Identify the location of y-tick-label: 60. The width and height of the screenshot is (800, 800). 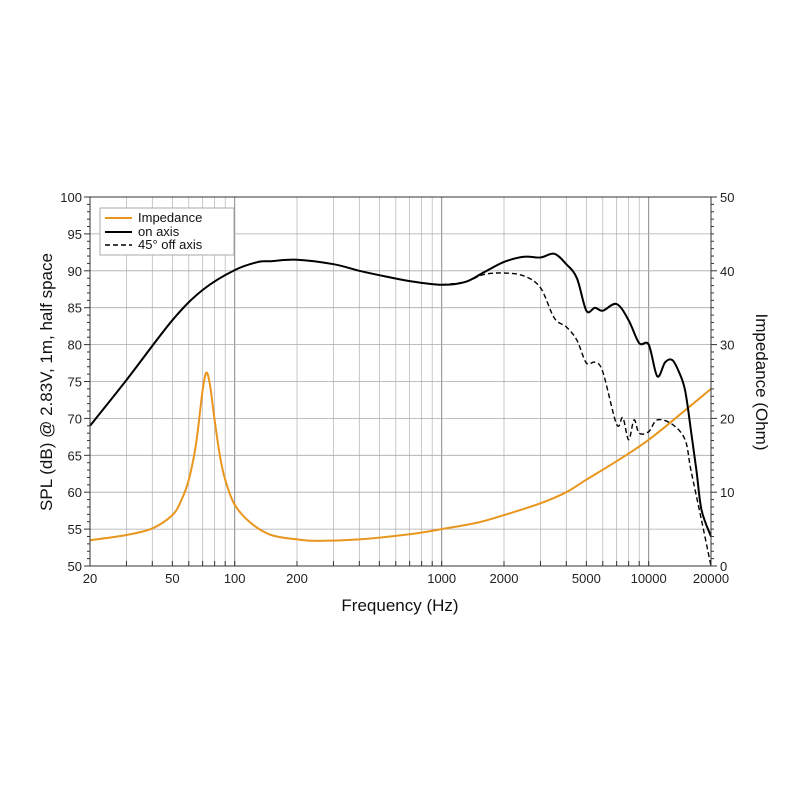
(75, 492).